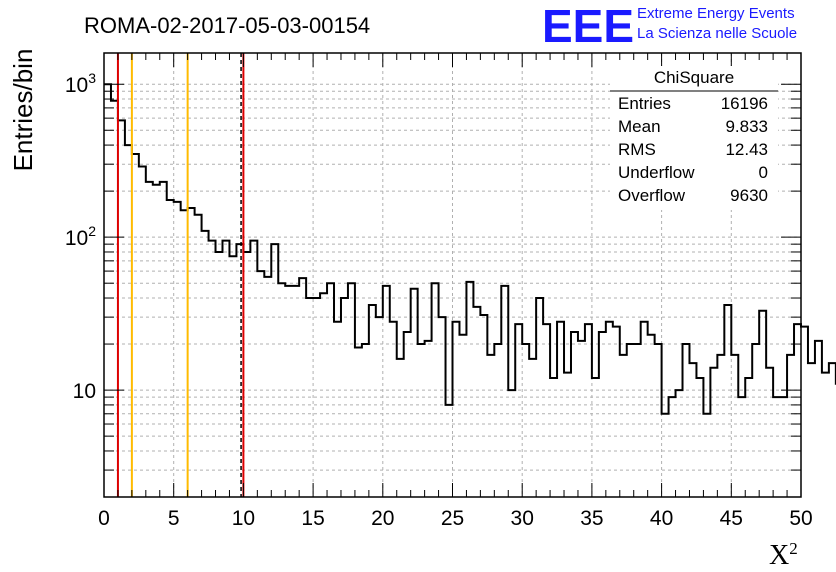 This screenshot has height=572, width=836. I want to click on chart-title: ROMA-02-2017-05-03-00154, so click(227, 25).